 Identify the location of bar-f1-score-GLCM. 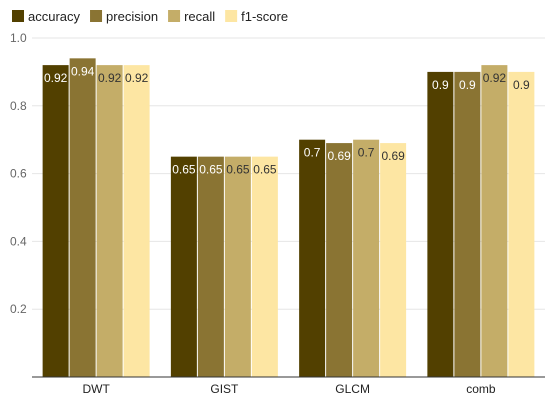
(393, 260).